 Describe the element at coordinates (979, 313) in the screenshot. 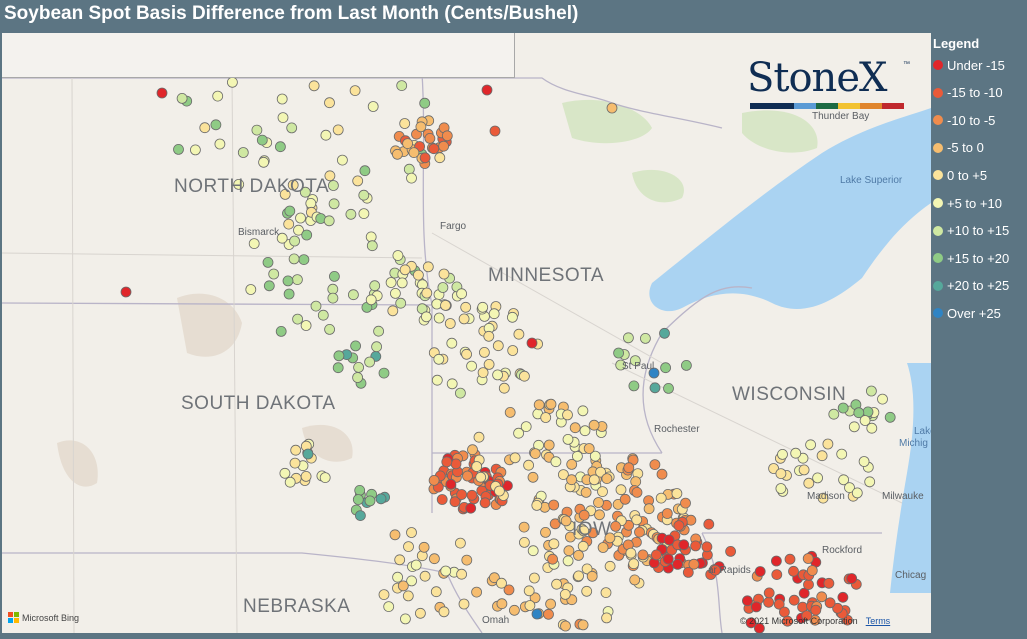

I see `legend-item: Over +25` at that location.